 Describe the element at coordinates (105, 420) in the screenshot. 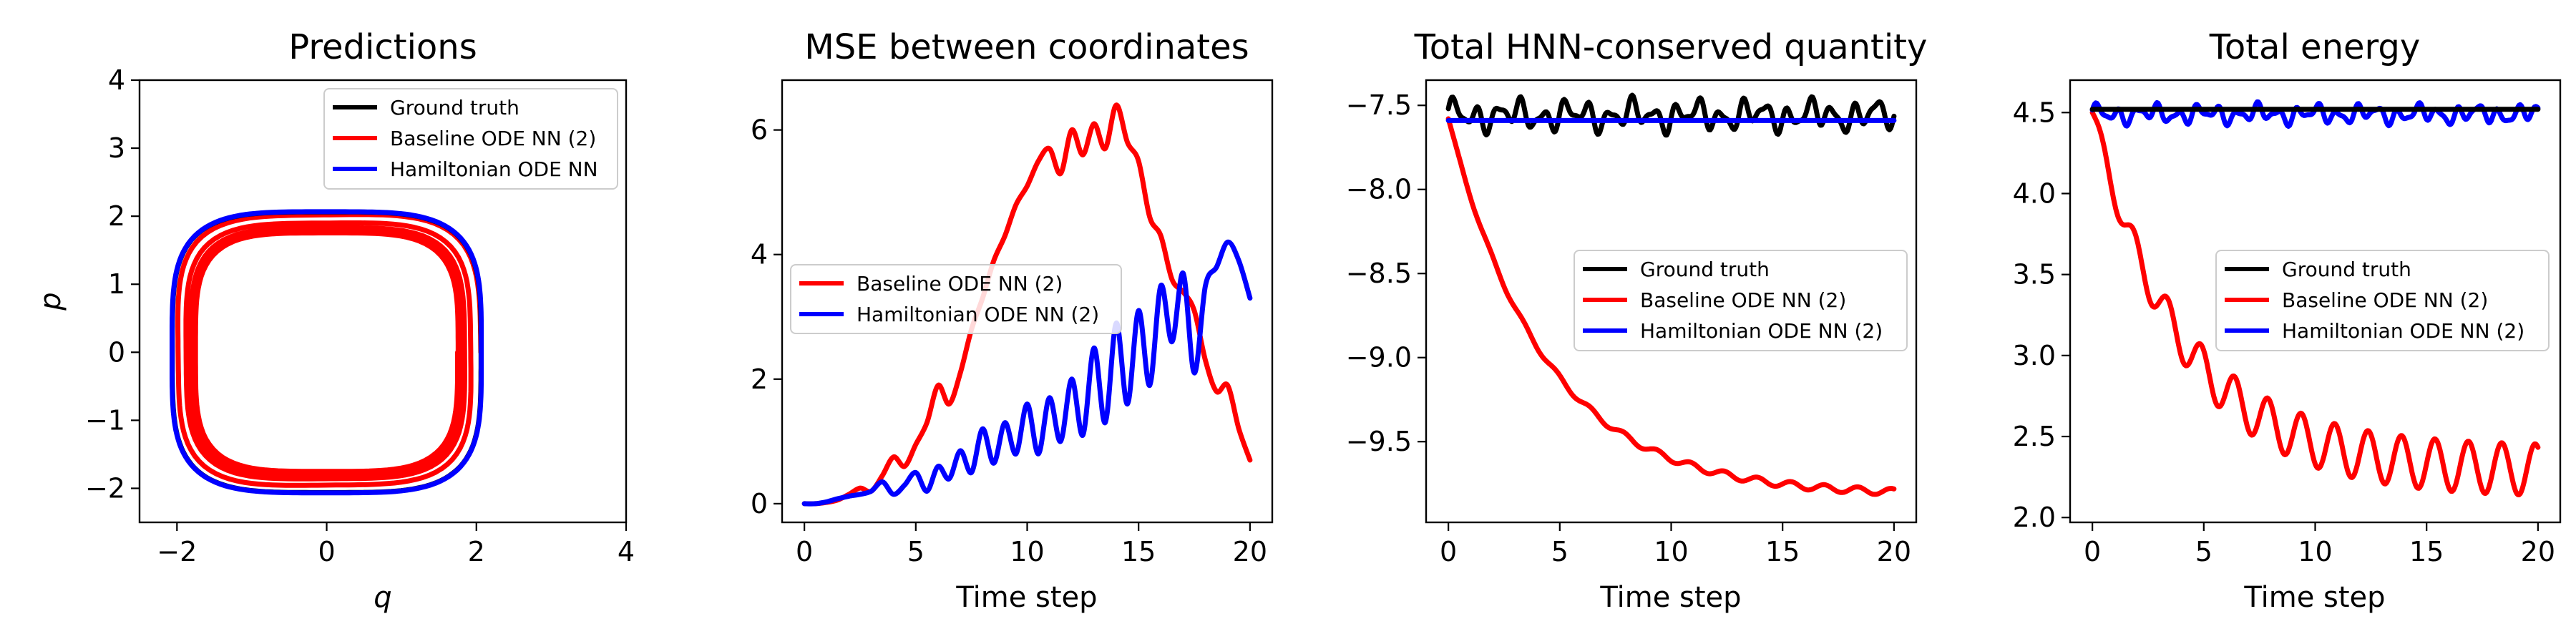

I see `y-tick-label: −1` at that location.